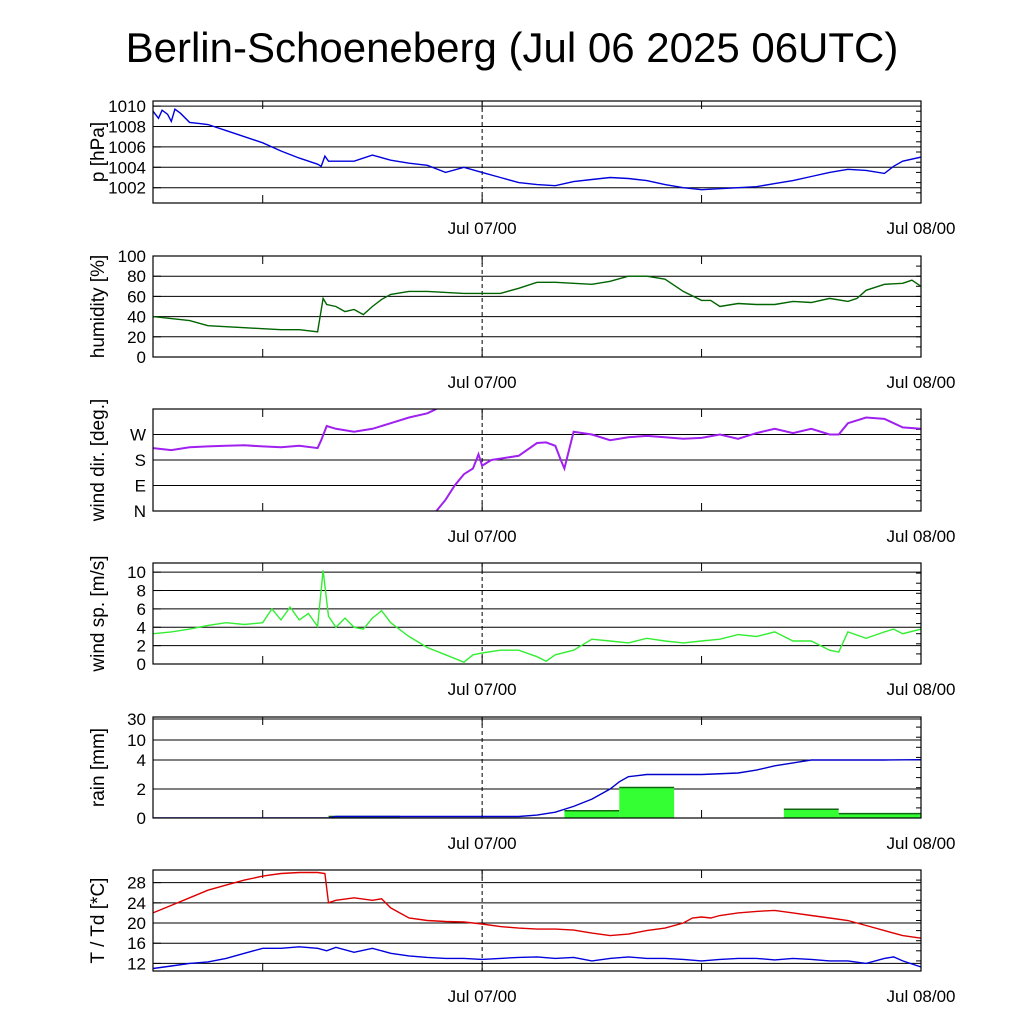  What do you see at coordinates (140, 460) in the screenshot?
I see `y-tick-label: S` at bounding box center [140, 460].